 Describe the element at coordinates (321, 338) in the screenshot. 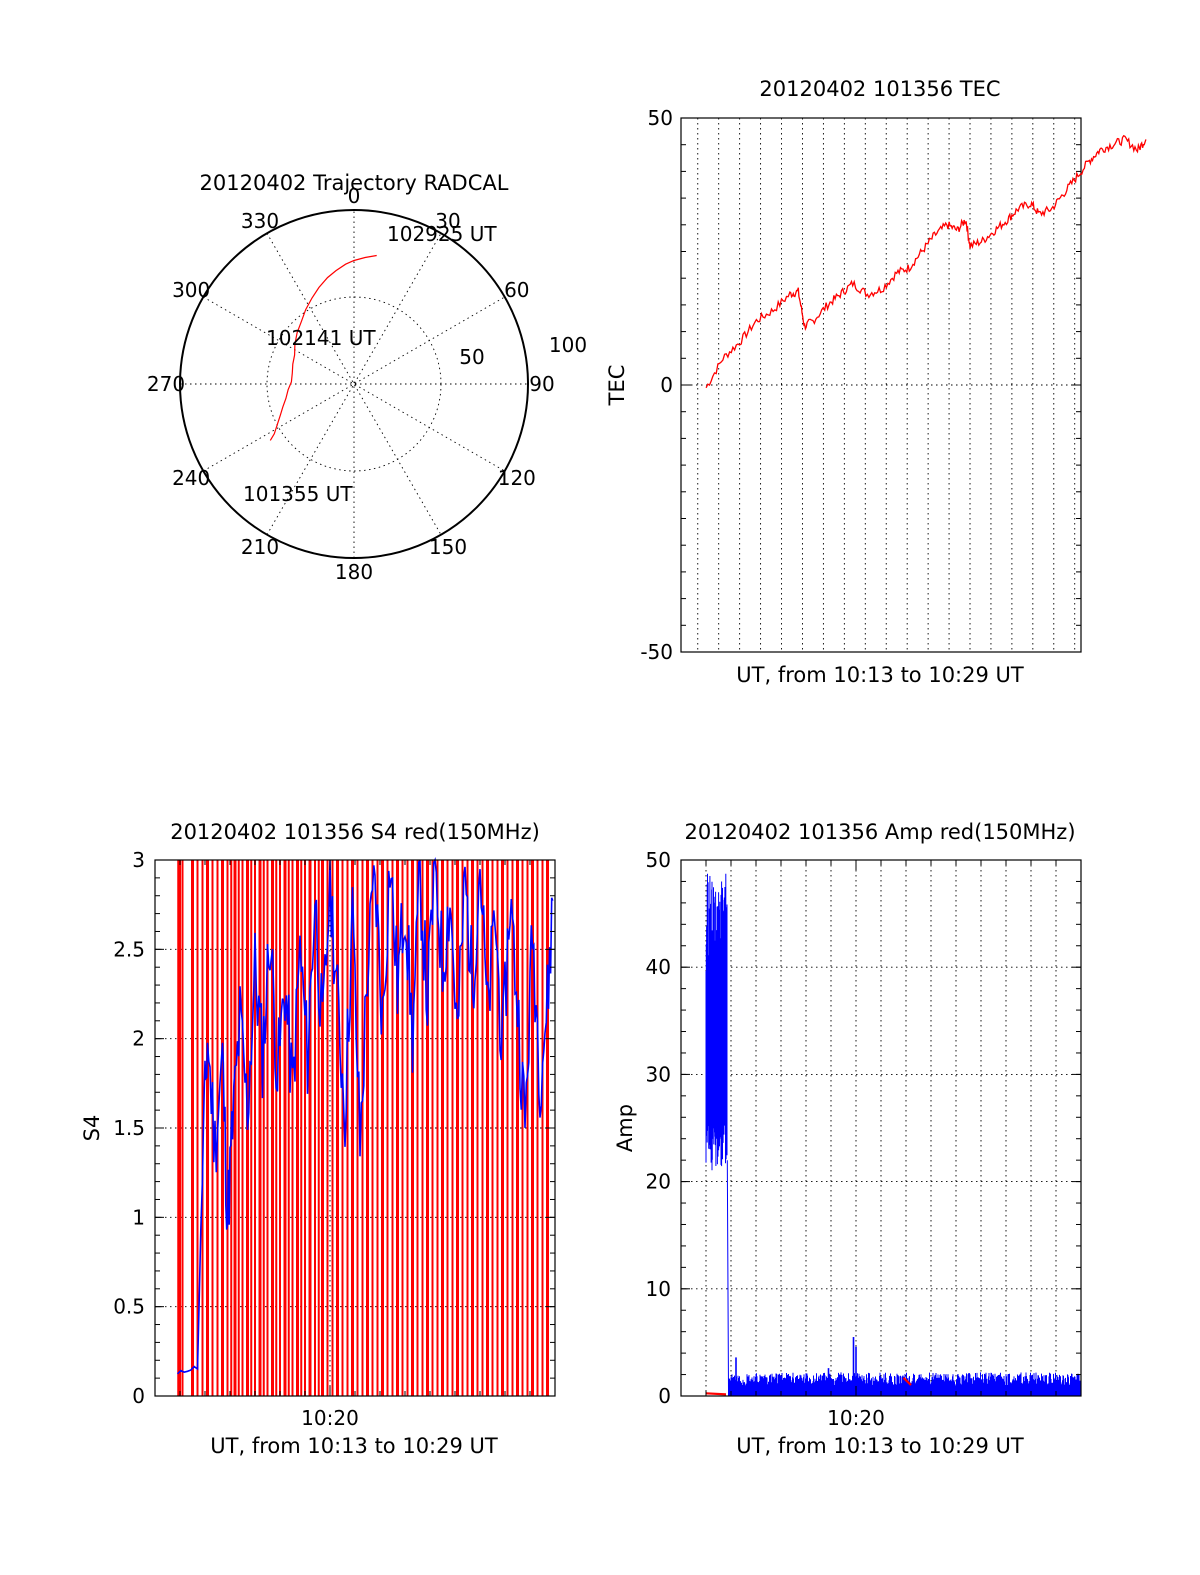

I see `trajectory-mid-label: 102141 UT` at that location.